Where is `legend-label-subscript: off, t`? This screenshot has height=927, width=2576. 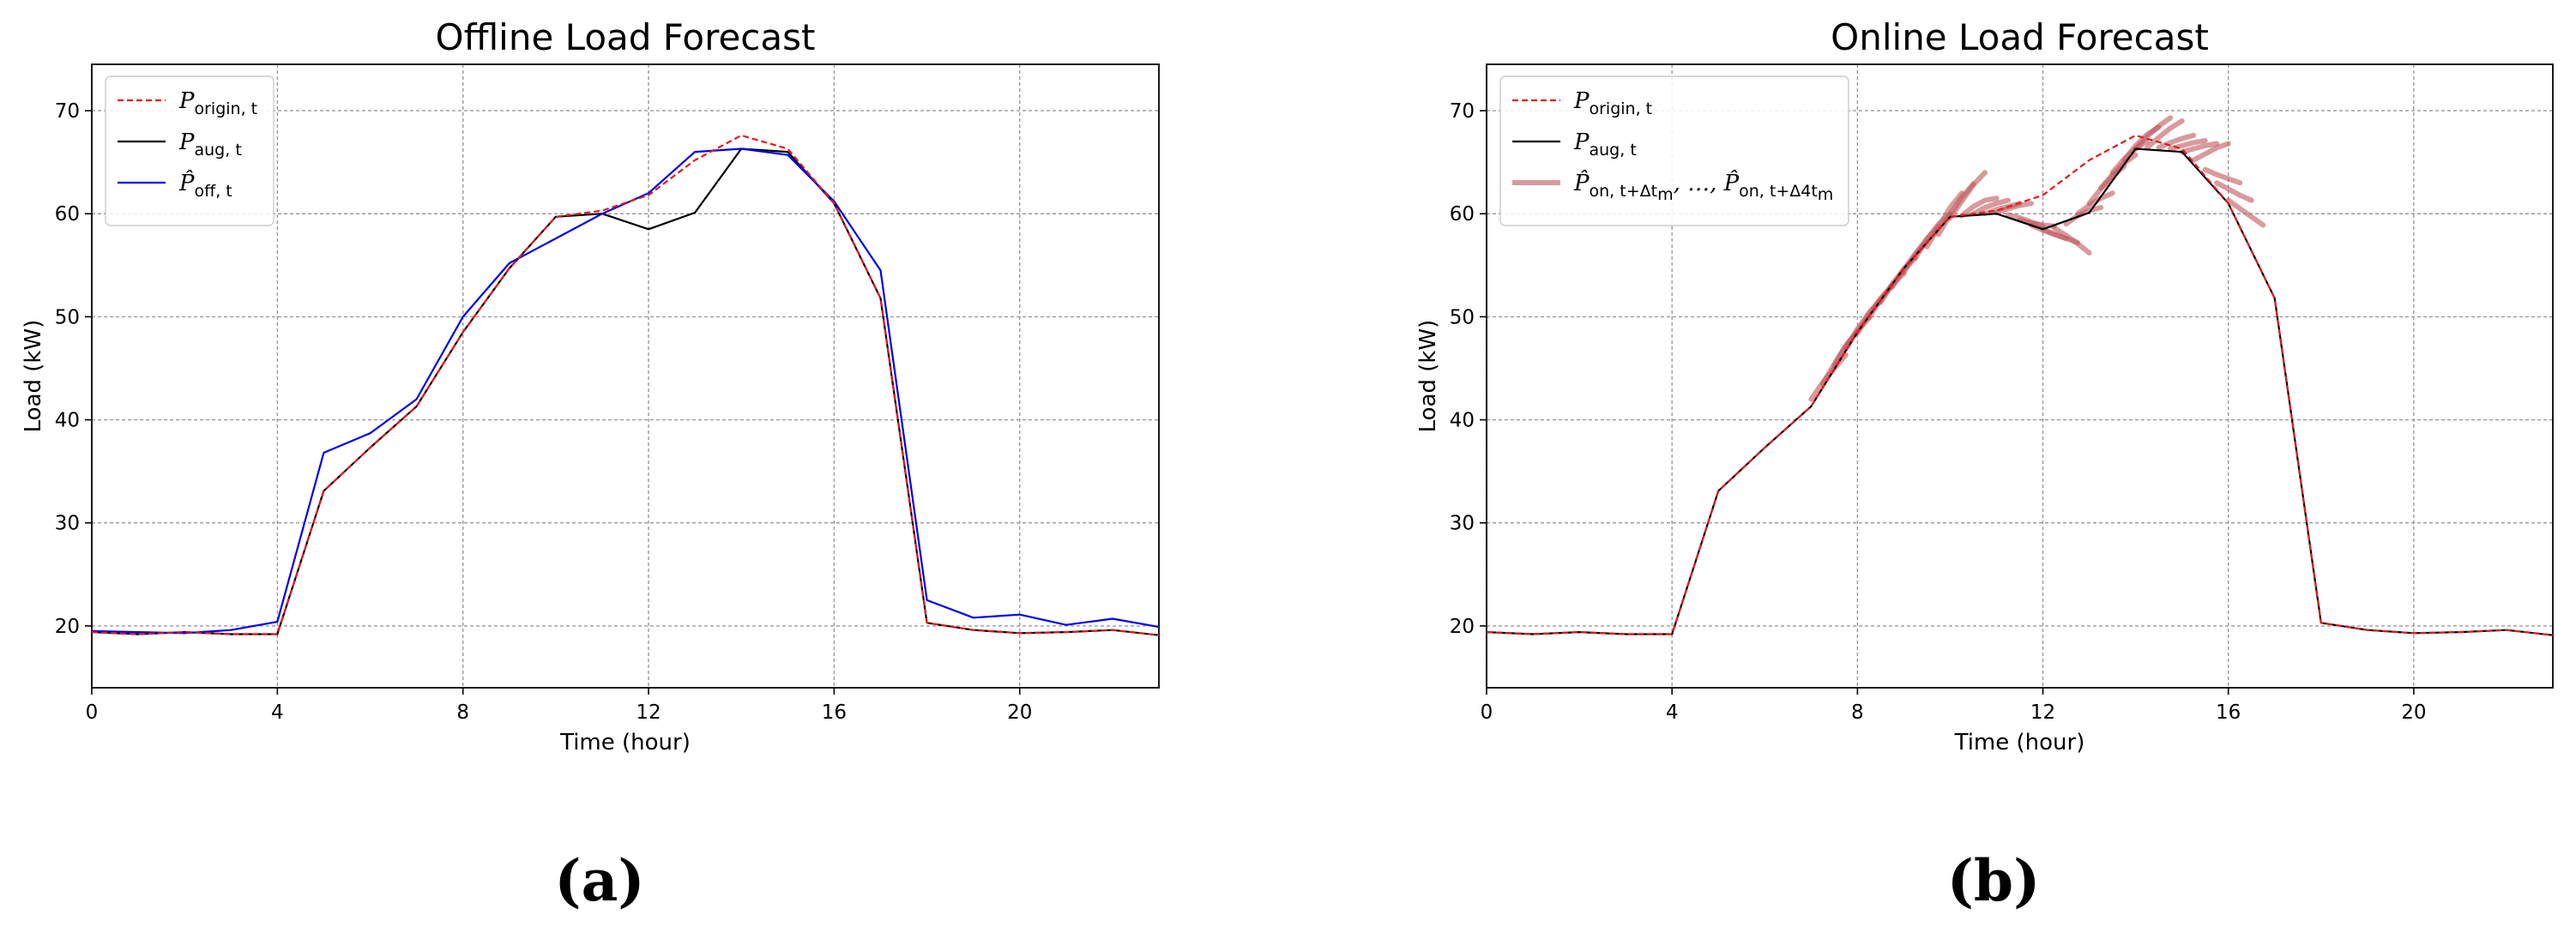 legend-label-subscript: off, t is located at coordinates (213, 191).